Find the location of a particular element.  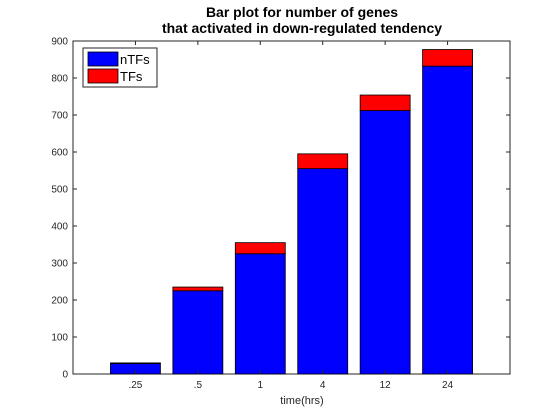

y-tick-label: 600 is located at coordinates (59, 153).